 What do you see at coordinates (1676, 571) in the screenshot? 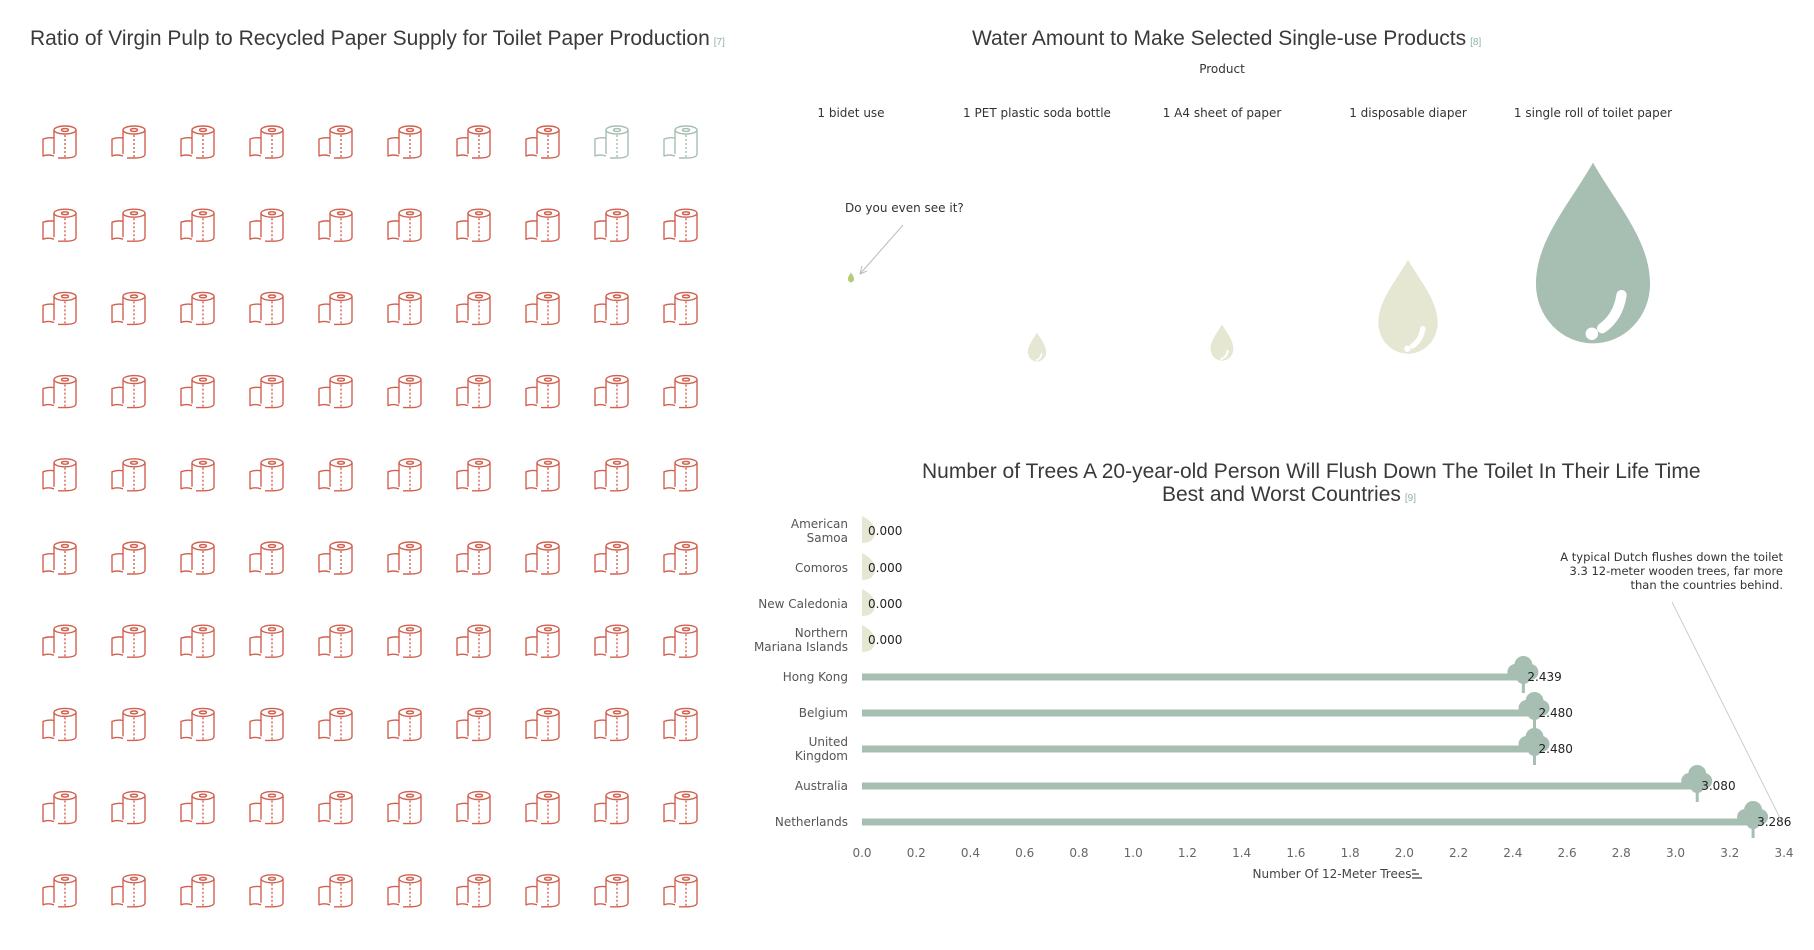
I see `netherlands-annotation: 3.3 12-meter wooden trees, far more` at bounding box center [1676, 571].